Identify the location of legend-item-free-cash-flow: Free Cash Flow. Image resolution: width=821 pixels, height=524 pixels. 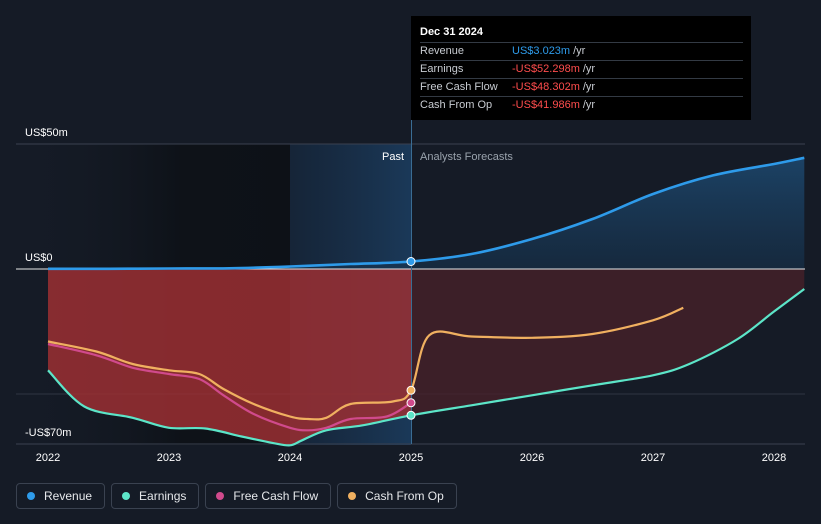
(268, 496).